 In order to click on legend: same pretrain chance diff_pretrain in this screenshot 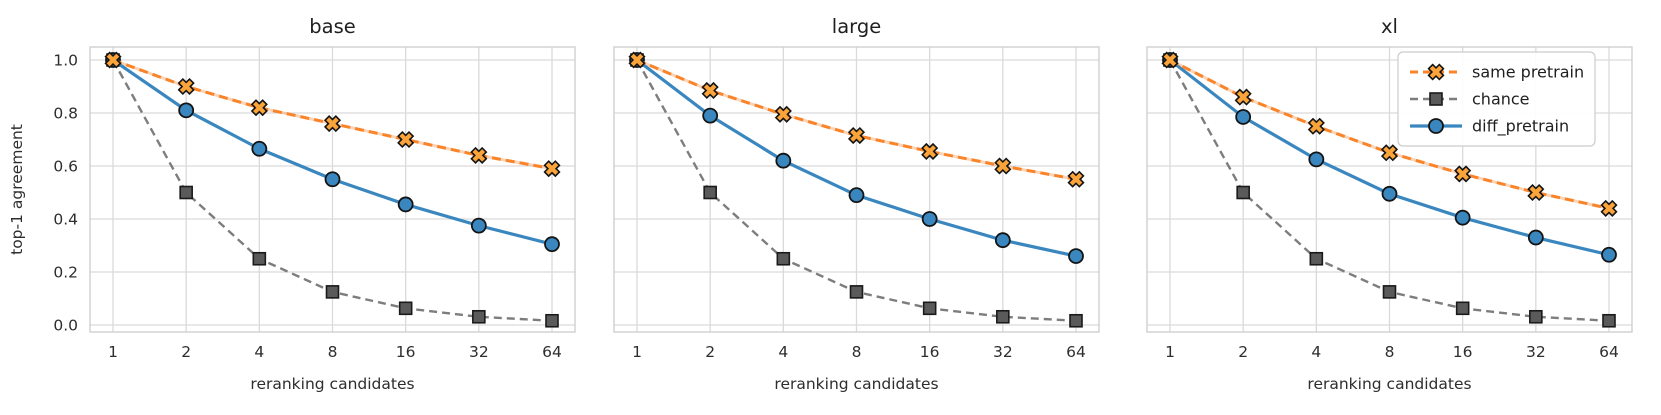, I will do `click(1496, 99)`.